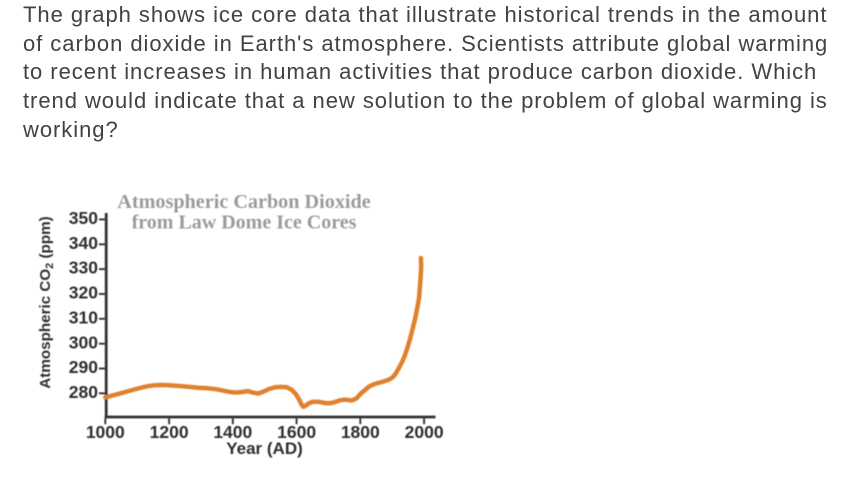  I want to click on svg-text: 1200, so click(169, 432).